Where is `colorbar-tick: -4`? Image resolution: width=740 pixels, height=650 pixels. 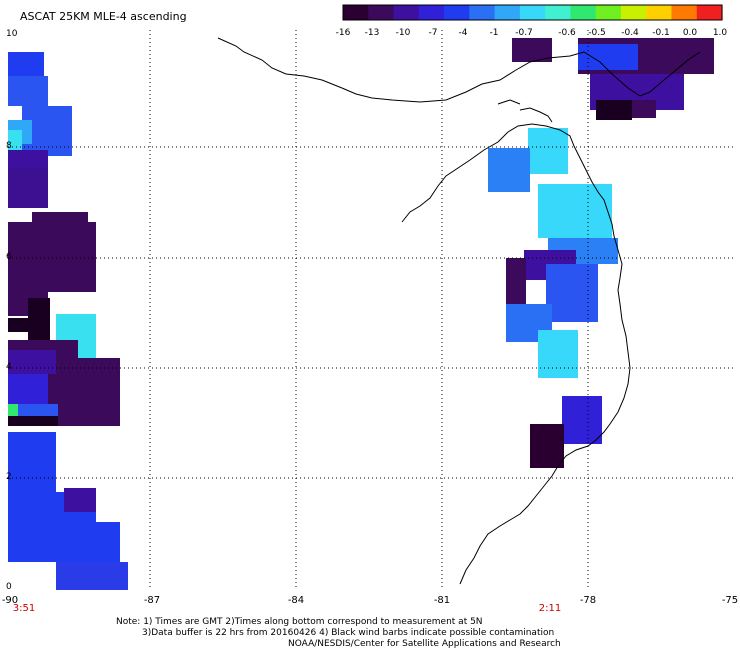
colorbar-tick: -4 is located at coordinates (463, 33).